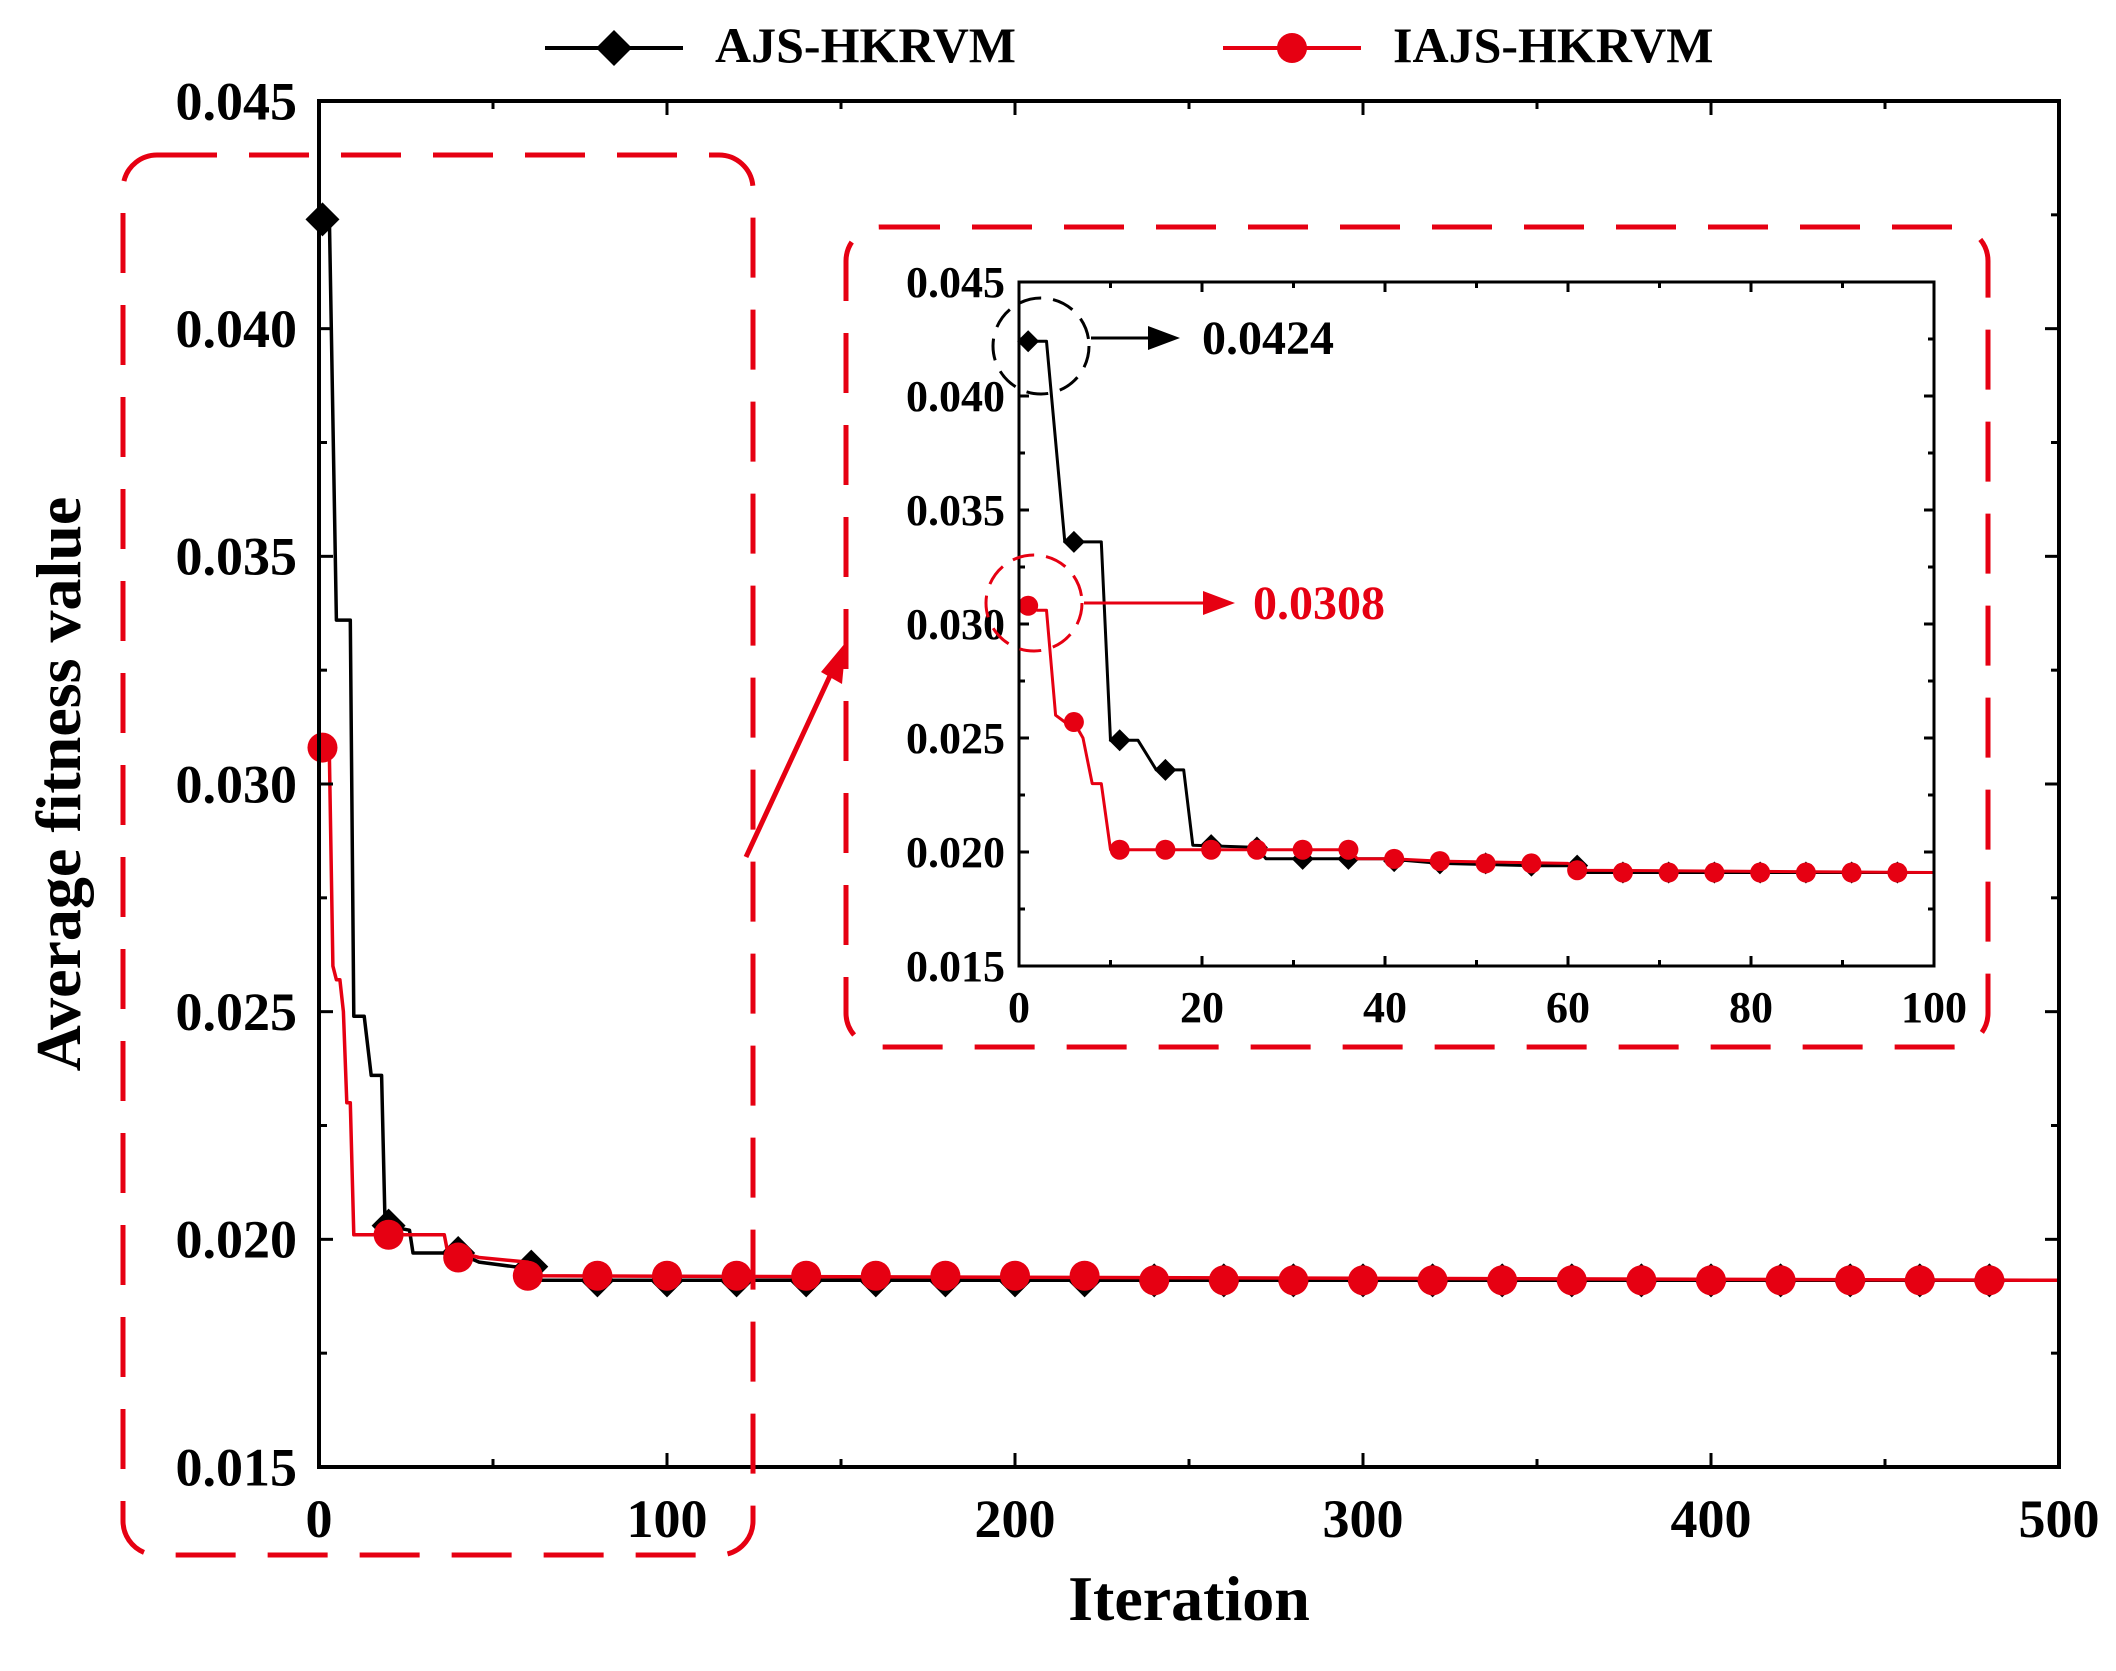 The width and height of the screenshot is (2116, 1671). Describe the element at coordinates (1268, 338) in the screenshot. I see `annotation-label-ajs: 0.0424` at that location.